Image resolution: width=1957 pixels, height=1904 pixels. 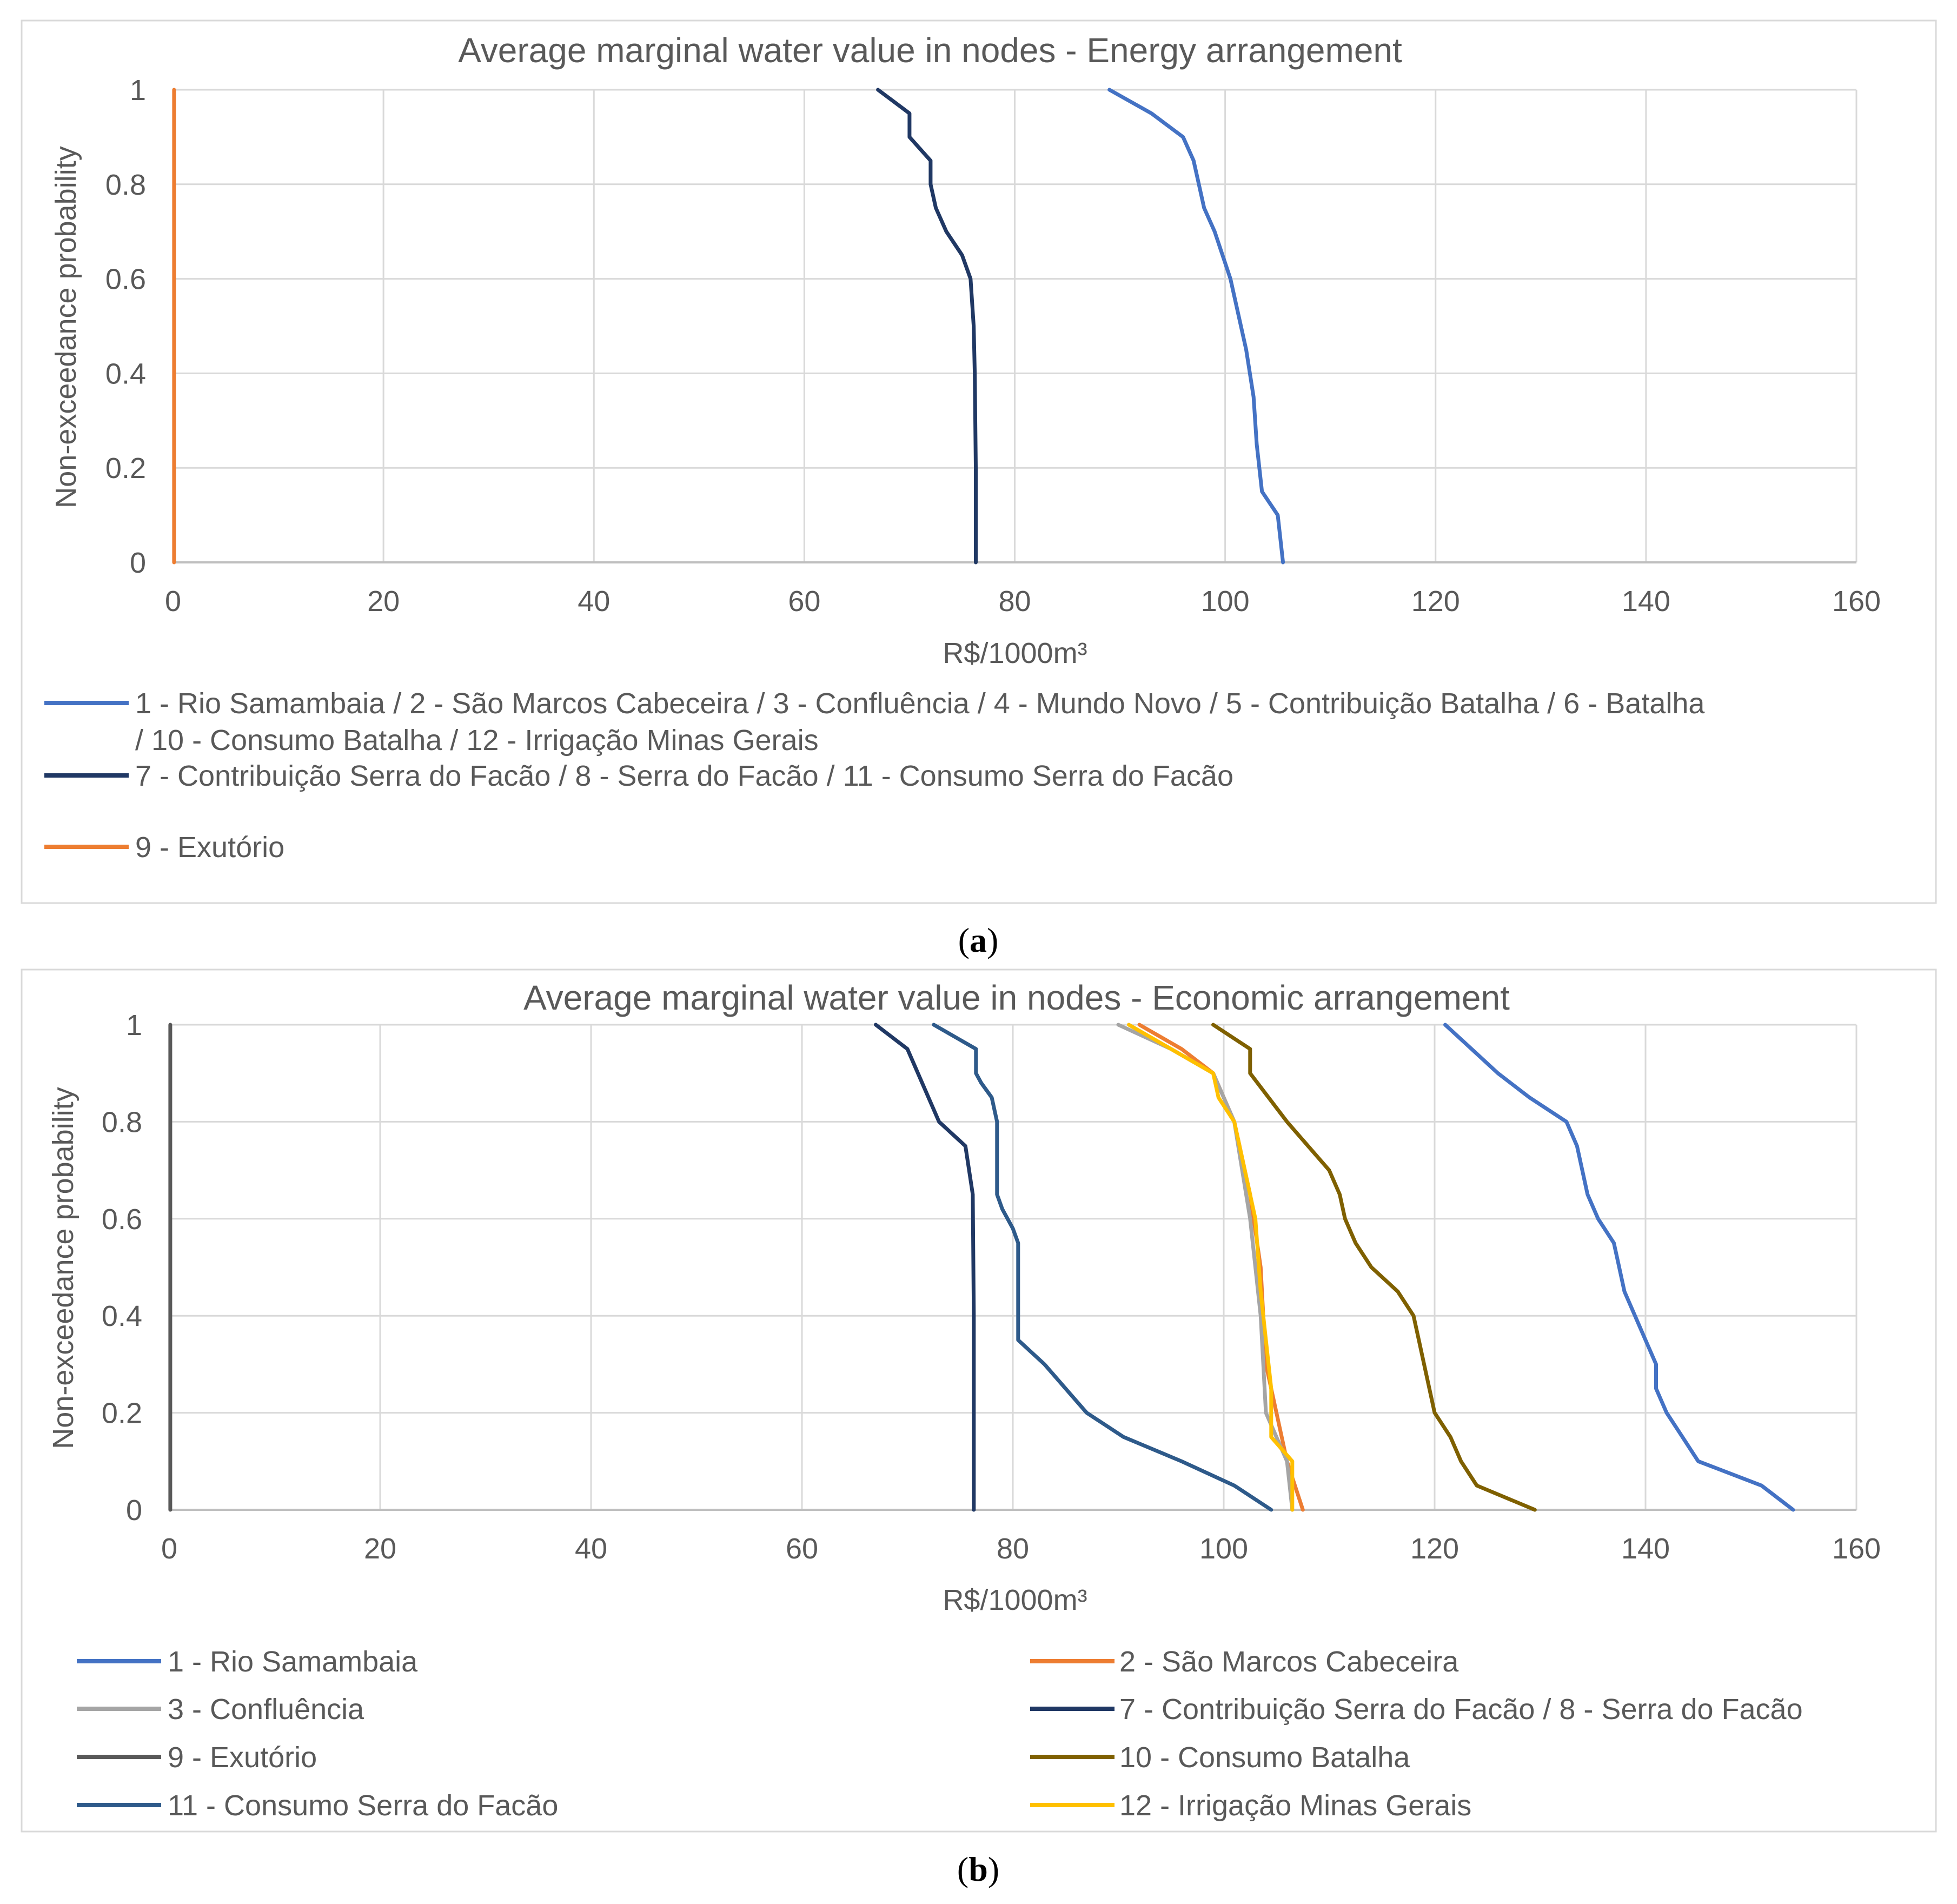 What do you see at coordinates (173, 602) in the screenshot?
I see `chart-a-x-tick-label: 0` at bounding box center [173, 602].